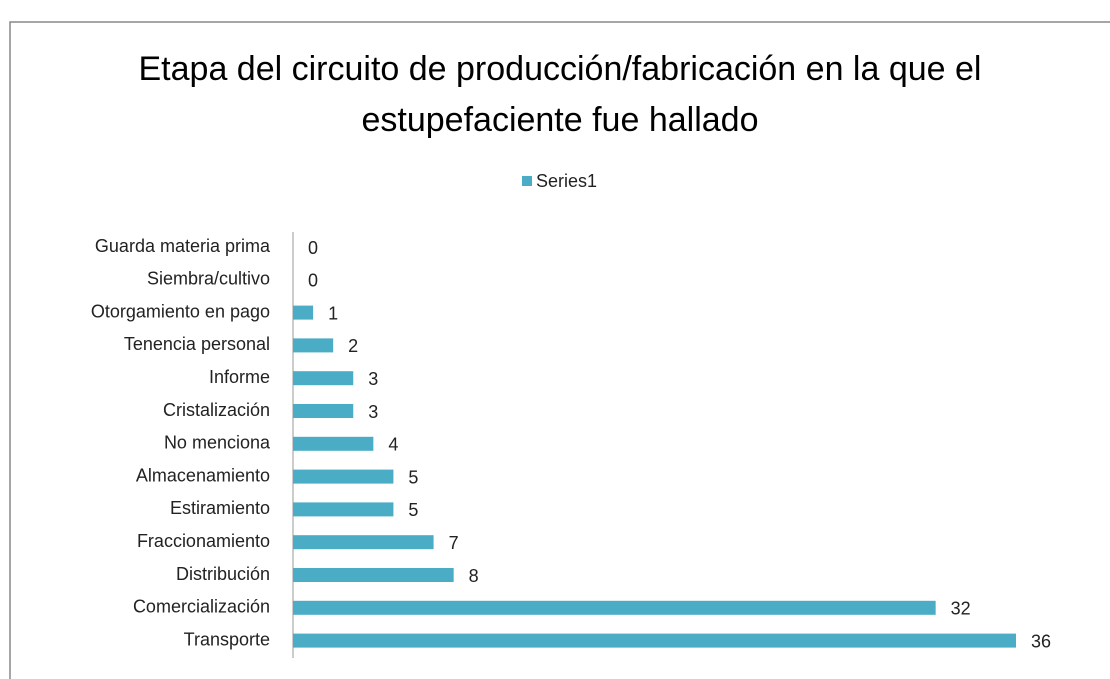 The image size is (1110, 679). What do you see at coordinates (203, 541) in the screenshot?
I see `y-tick-label: Fraccionamiento` at bounding box center [203, 541].